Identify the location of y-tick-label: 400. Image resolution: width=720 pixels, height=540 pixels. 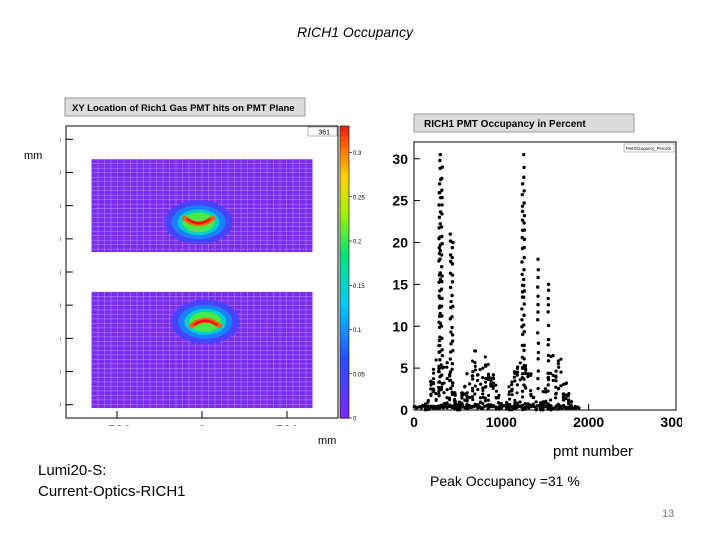
(60, 206).